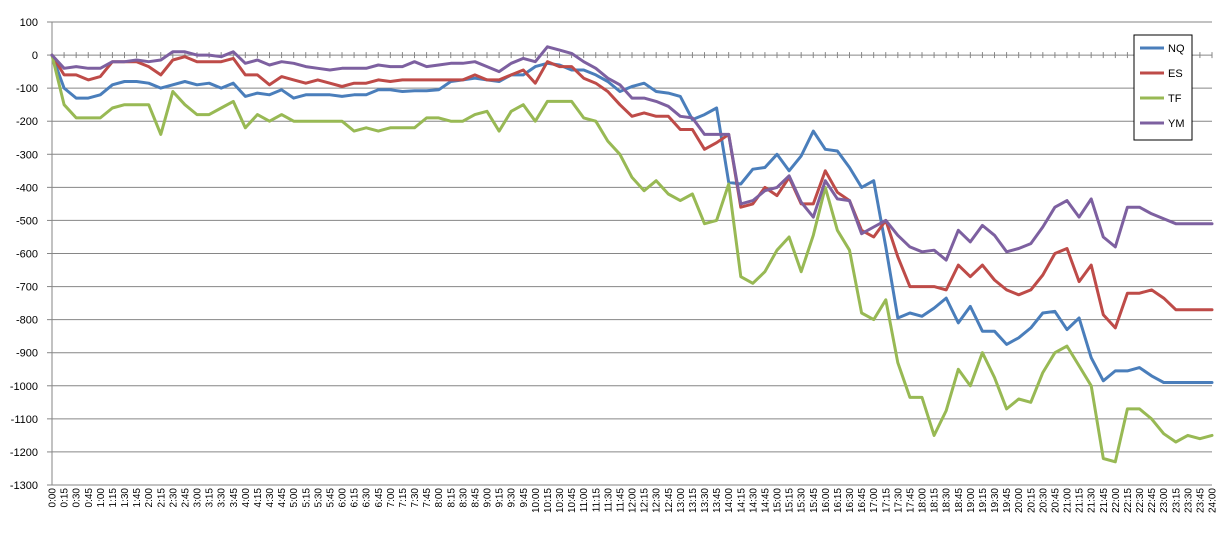 This screenshot has height=544, width=1231. What do you see at coordinates (753, 500) in the screenshot?
I see `x-tick-label: 14:30` at bounding box center [753, 500].